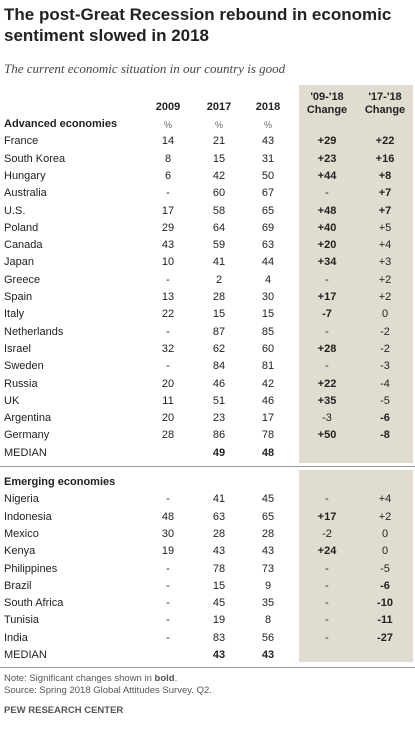 The width and height of the screenshot is (415, 734). What do you see at coordinates (327, 245) in the screenshot?
I see `cell: +20` at bounding box center [327, 245].